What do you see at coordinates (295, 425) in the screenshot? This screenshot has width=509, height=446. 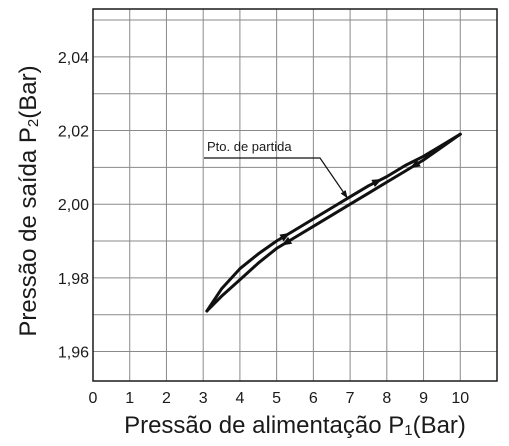 I see `x-axis-label: Pressão de alimentação P1(Bar)` at bounding box center [295, 425].